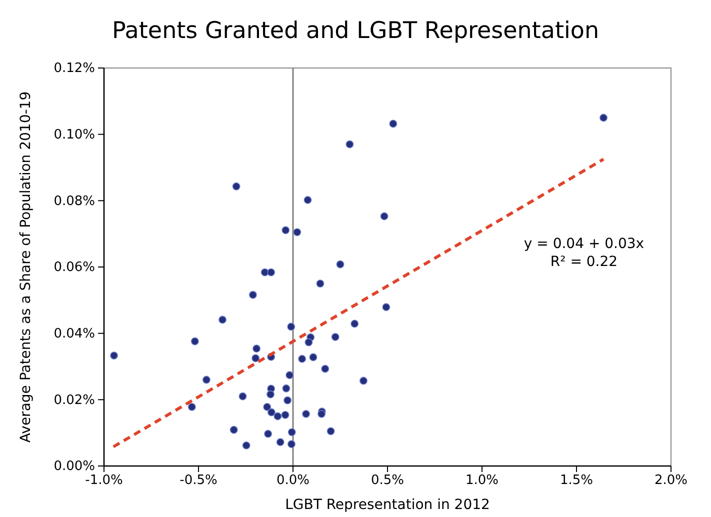  What do you see at coordinates (104, 480) in the screenshot?
I see `x-tick-label: -1.0%` at bounding box center [104, 480].